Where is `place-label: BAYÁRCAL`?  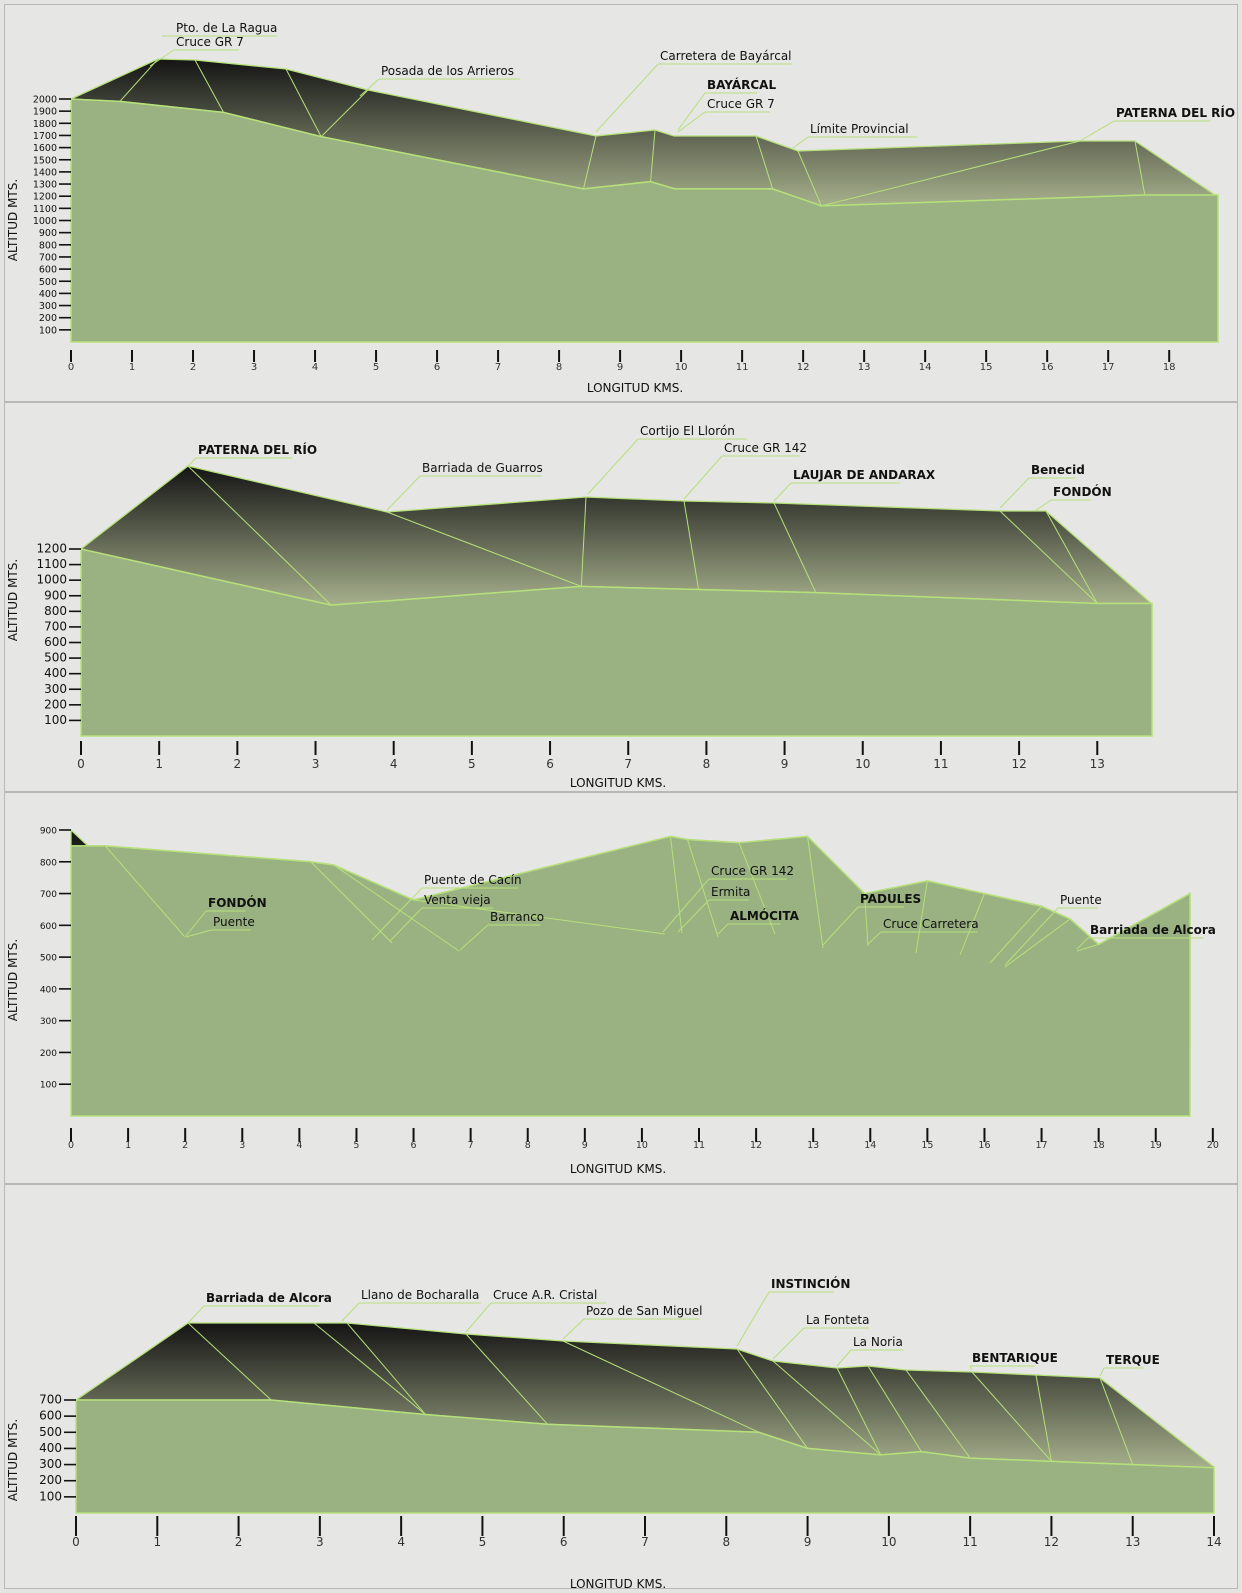 place-label: BAYÁRCAL is located at coordinates (741, 84).